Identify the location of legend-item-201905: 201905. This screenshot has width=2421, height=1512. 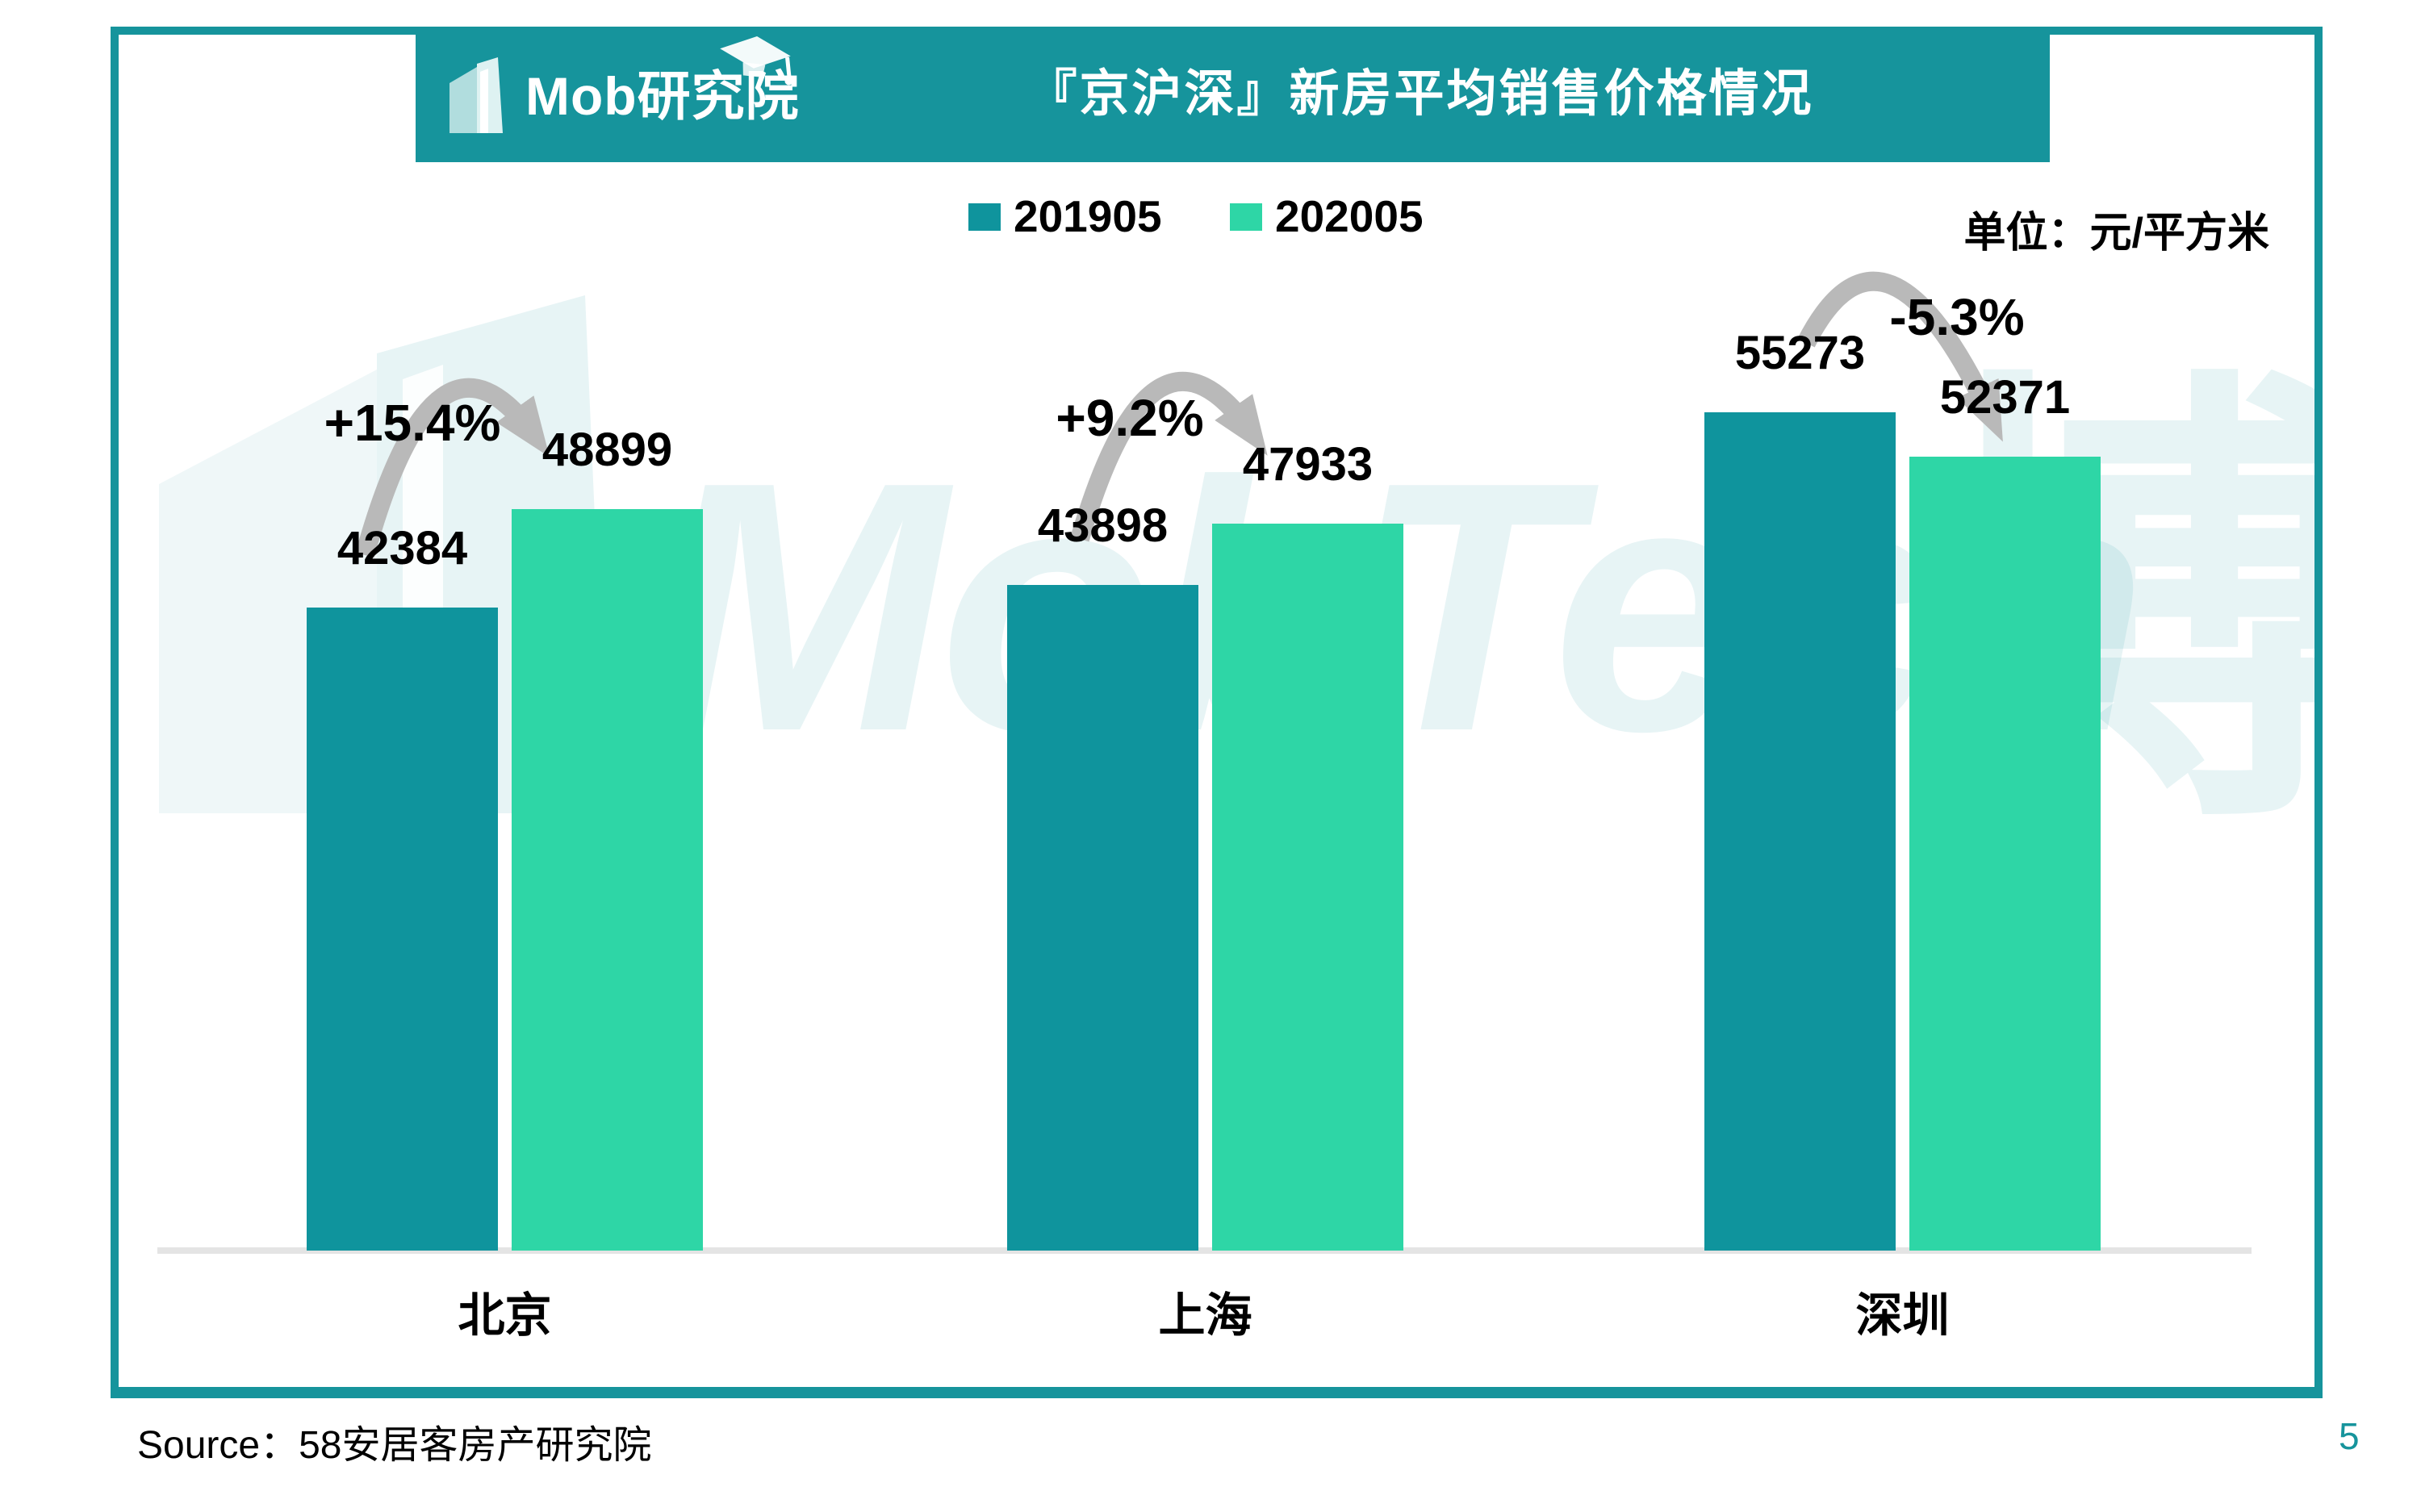
(1065, 216).